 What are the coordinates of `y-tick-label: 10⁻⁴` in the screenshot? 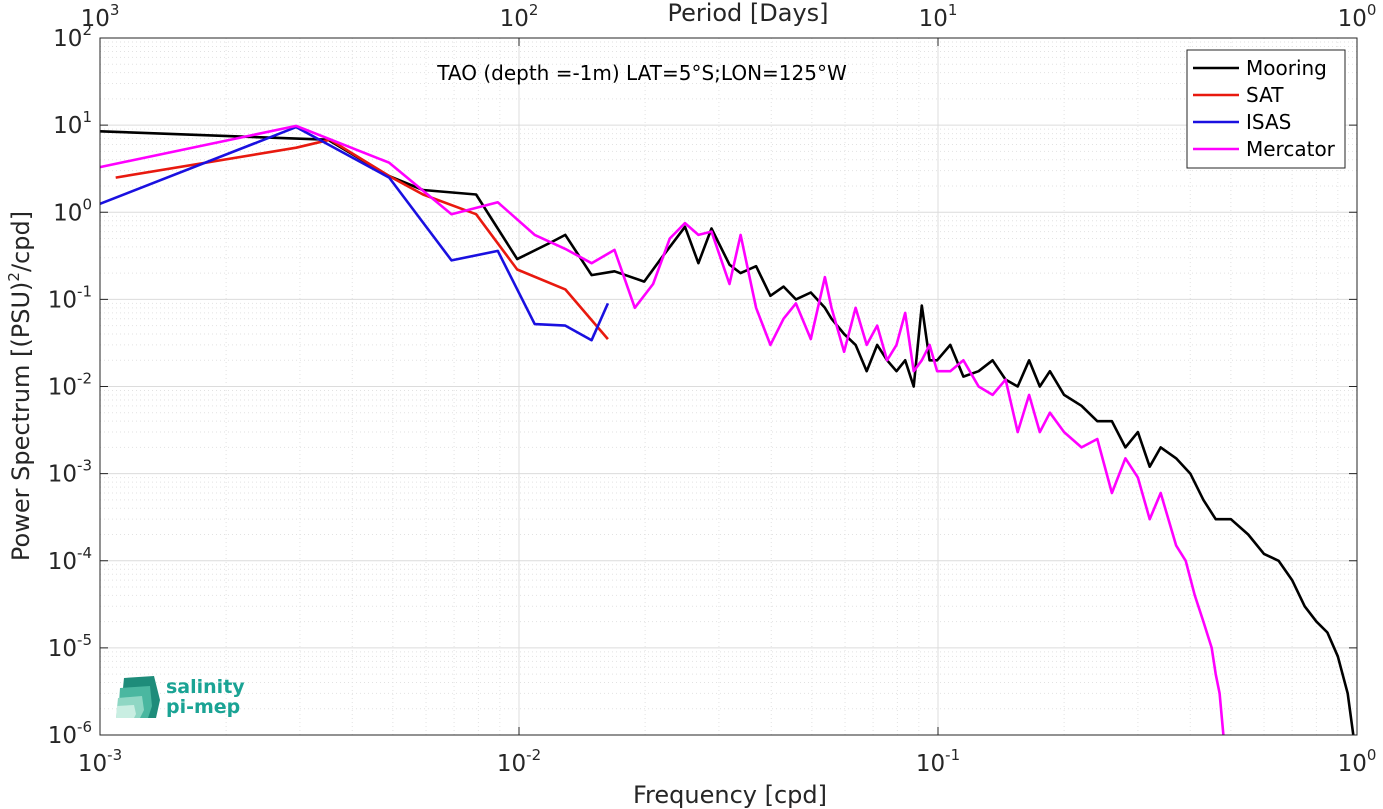 It's located at (70, 559).